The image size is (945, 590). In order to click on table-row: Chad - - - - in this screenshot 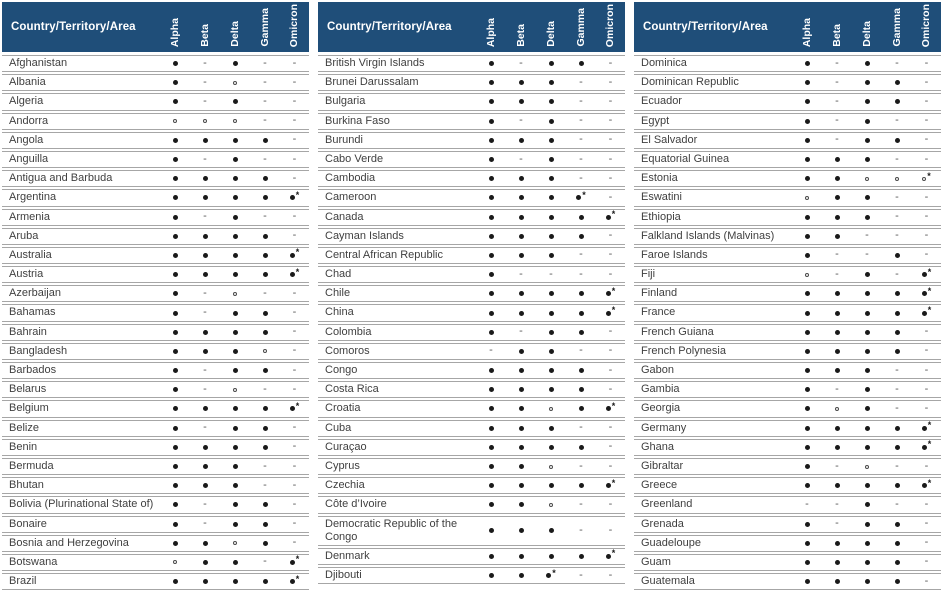, I will do `click(471, 275)`.